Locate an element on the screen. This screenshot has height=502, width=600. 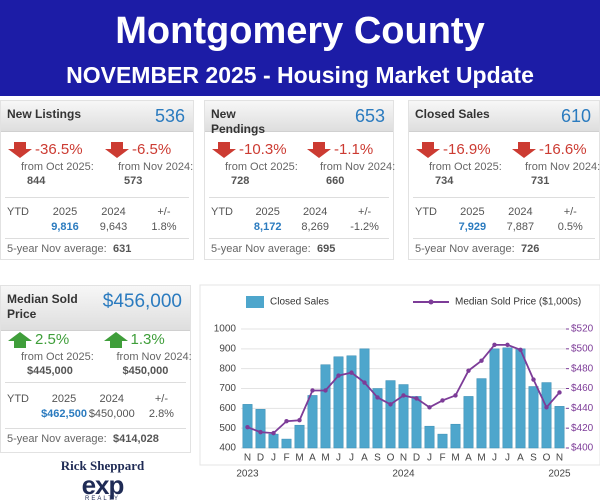
change-pct: -1.1% is located at coordinates (354, 149).